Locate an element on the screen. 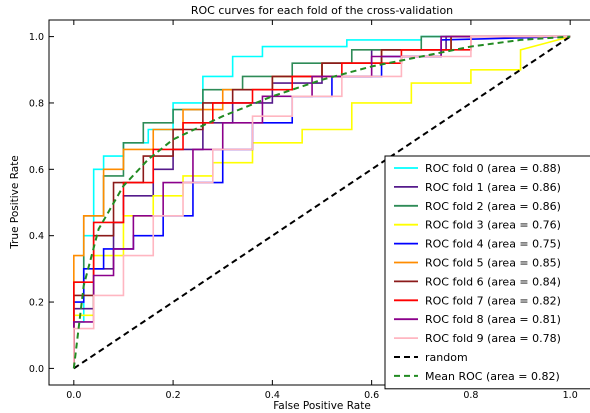 The height and width of the screenshot is (413, 590). y-tick-label: 0.8 is located at coordinates (36, 103).